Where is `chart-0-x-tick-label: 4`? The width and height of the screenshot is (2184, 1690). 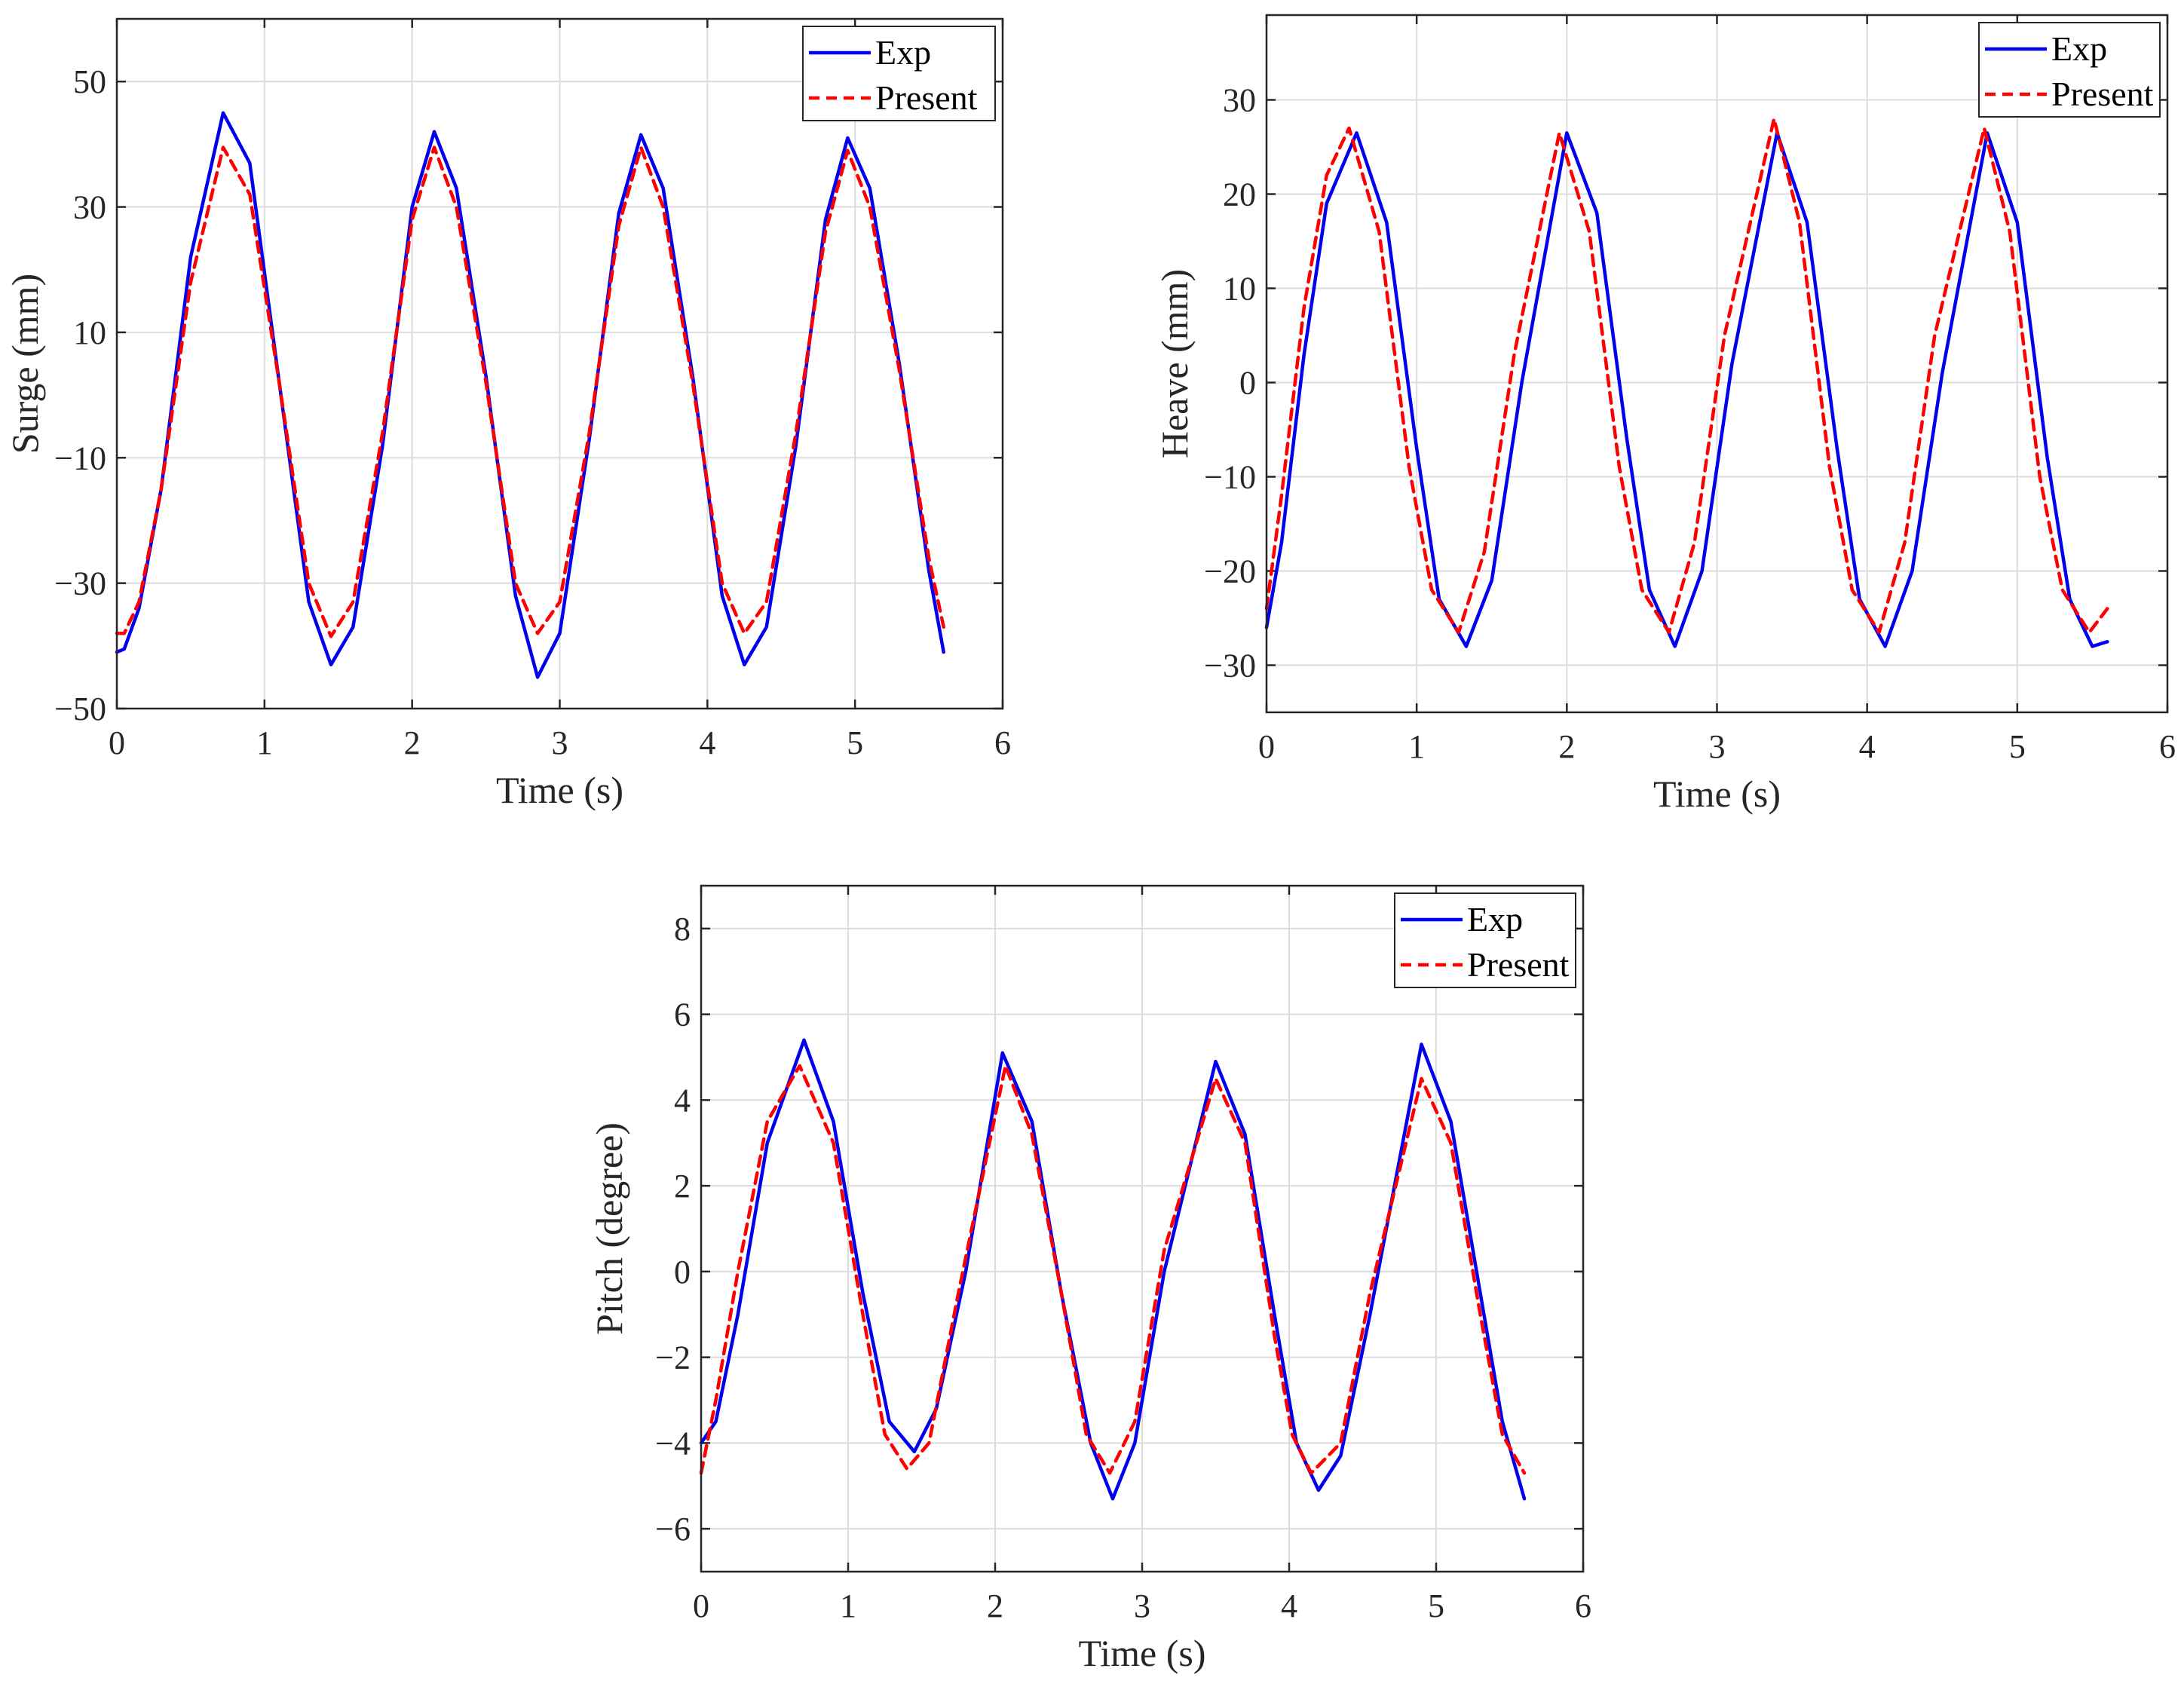
chart-0-x-tick-label: 4 is located at coordinates (707, 742).